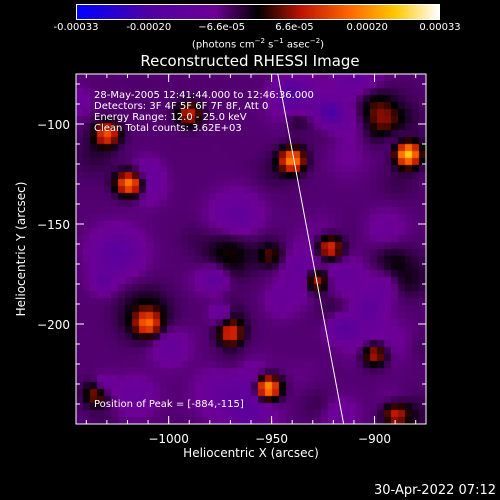 The width and height of the screenshot is (500, 500). I want to click on colorbar-tick-label: 0.00020, so click(367, 27).